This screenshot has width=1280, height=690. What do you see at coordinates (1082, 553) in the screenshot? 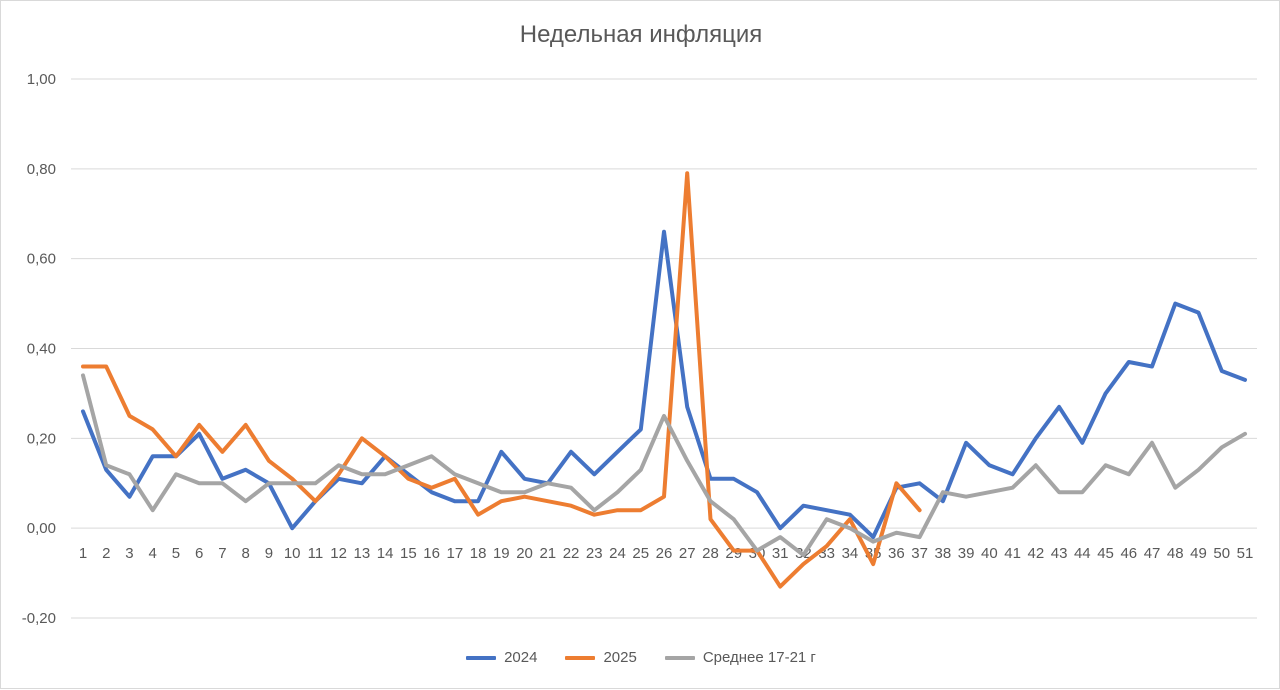
I see `x-tick-label: 44` at bounding box center [1082, 553].